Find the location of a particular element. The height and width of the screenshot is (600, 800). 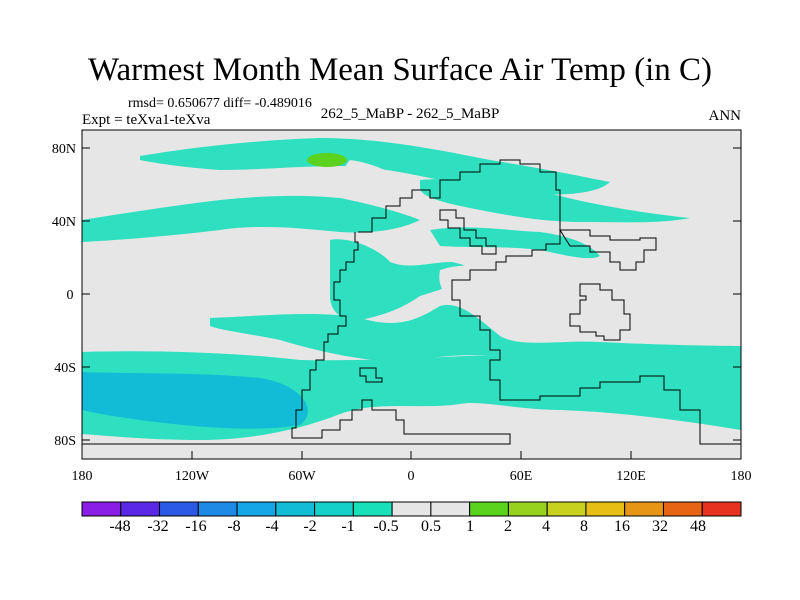

rmsd-diff-stats: rmsd= 0.650677 diff= -0.489016 is located at coordinates (220, 103).